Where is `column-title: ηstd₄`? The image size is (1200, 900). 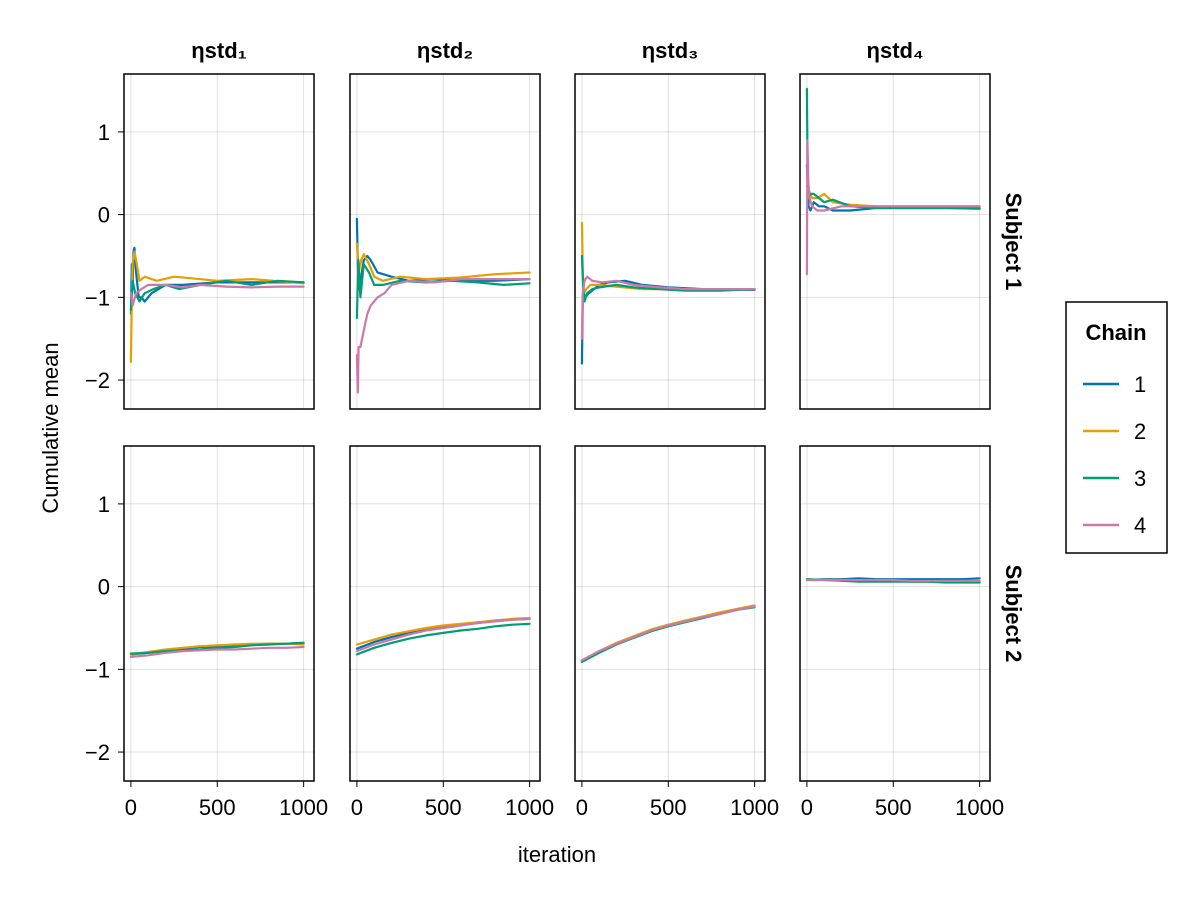 column-title: ηstd₄ is located at coordinates (895, 50).